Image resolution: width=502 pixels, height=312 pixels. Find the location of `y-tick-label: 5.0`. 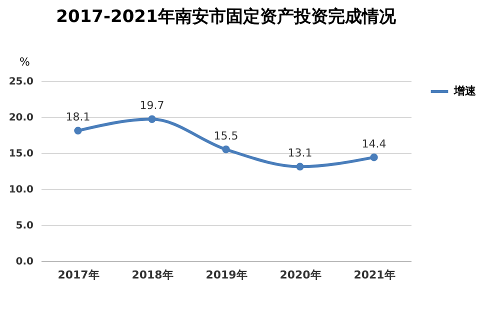

y-tick-label: 5.0 is located at coordinates (25, 226).